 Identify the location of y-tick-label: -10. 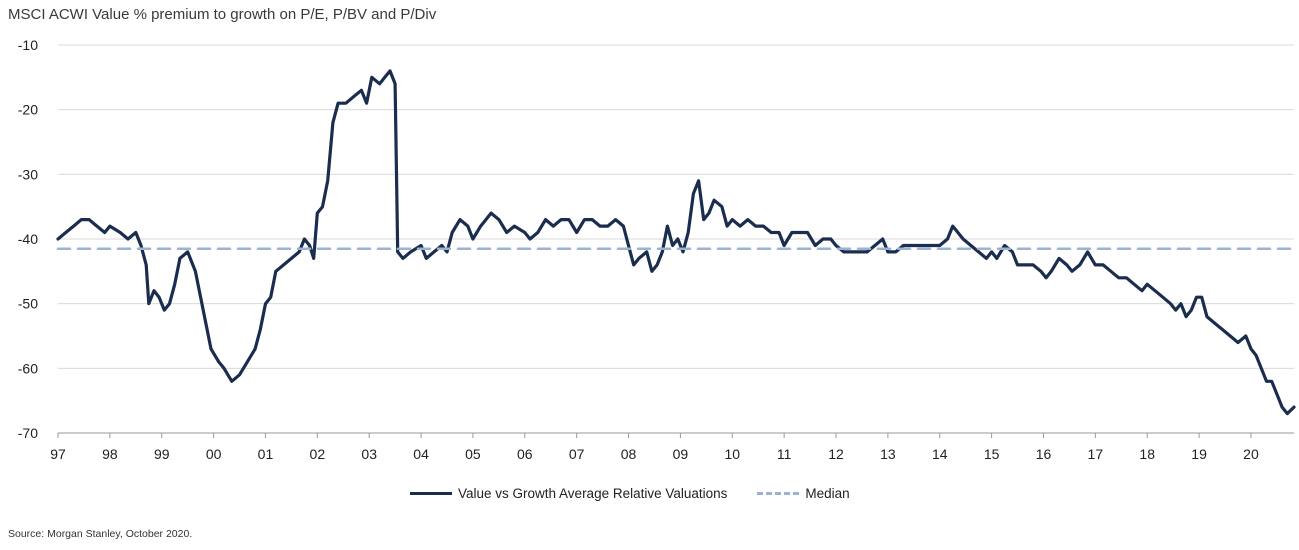
(28, 45).